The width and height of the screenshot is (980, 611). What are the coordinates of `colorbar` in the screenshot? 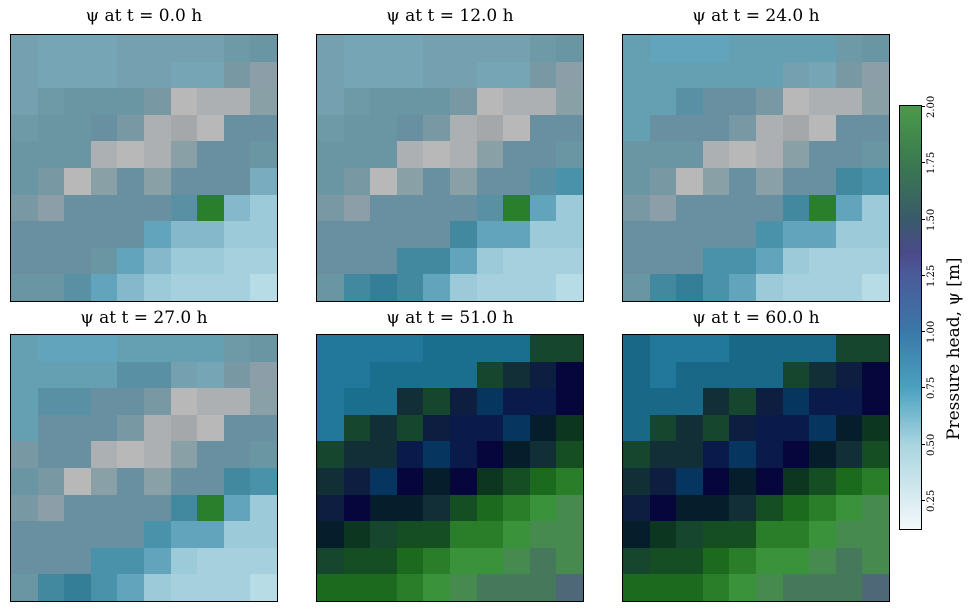 It's located at (910, 317).